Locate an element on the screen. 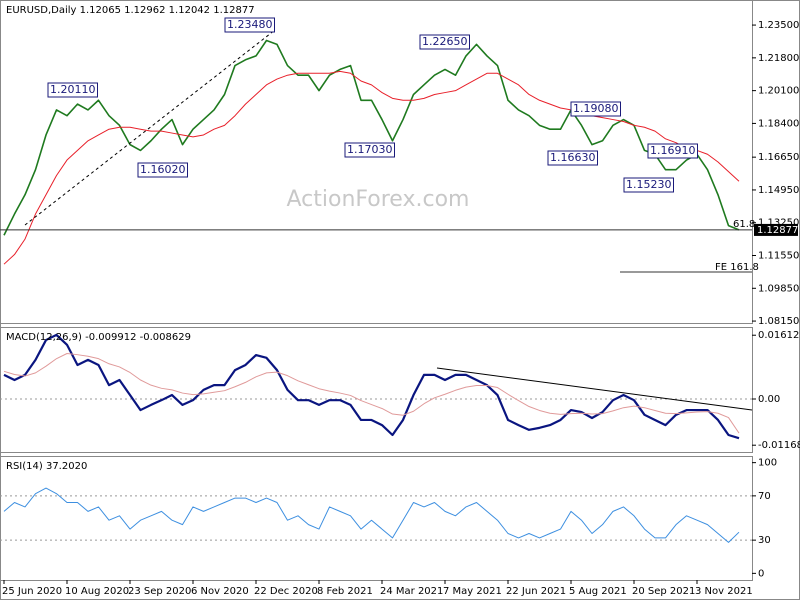 The image size is (800, 600). x-tick-label: 6 Nov 2020 is located at coordinates (220, 591).